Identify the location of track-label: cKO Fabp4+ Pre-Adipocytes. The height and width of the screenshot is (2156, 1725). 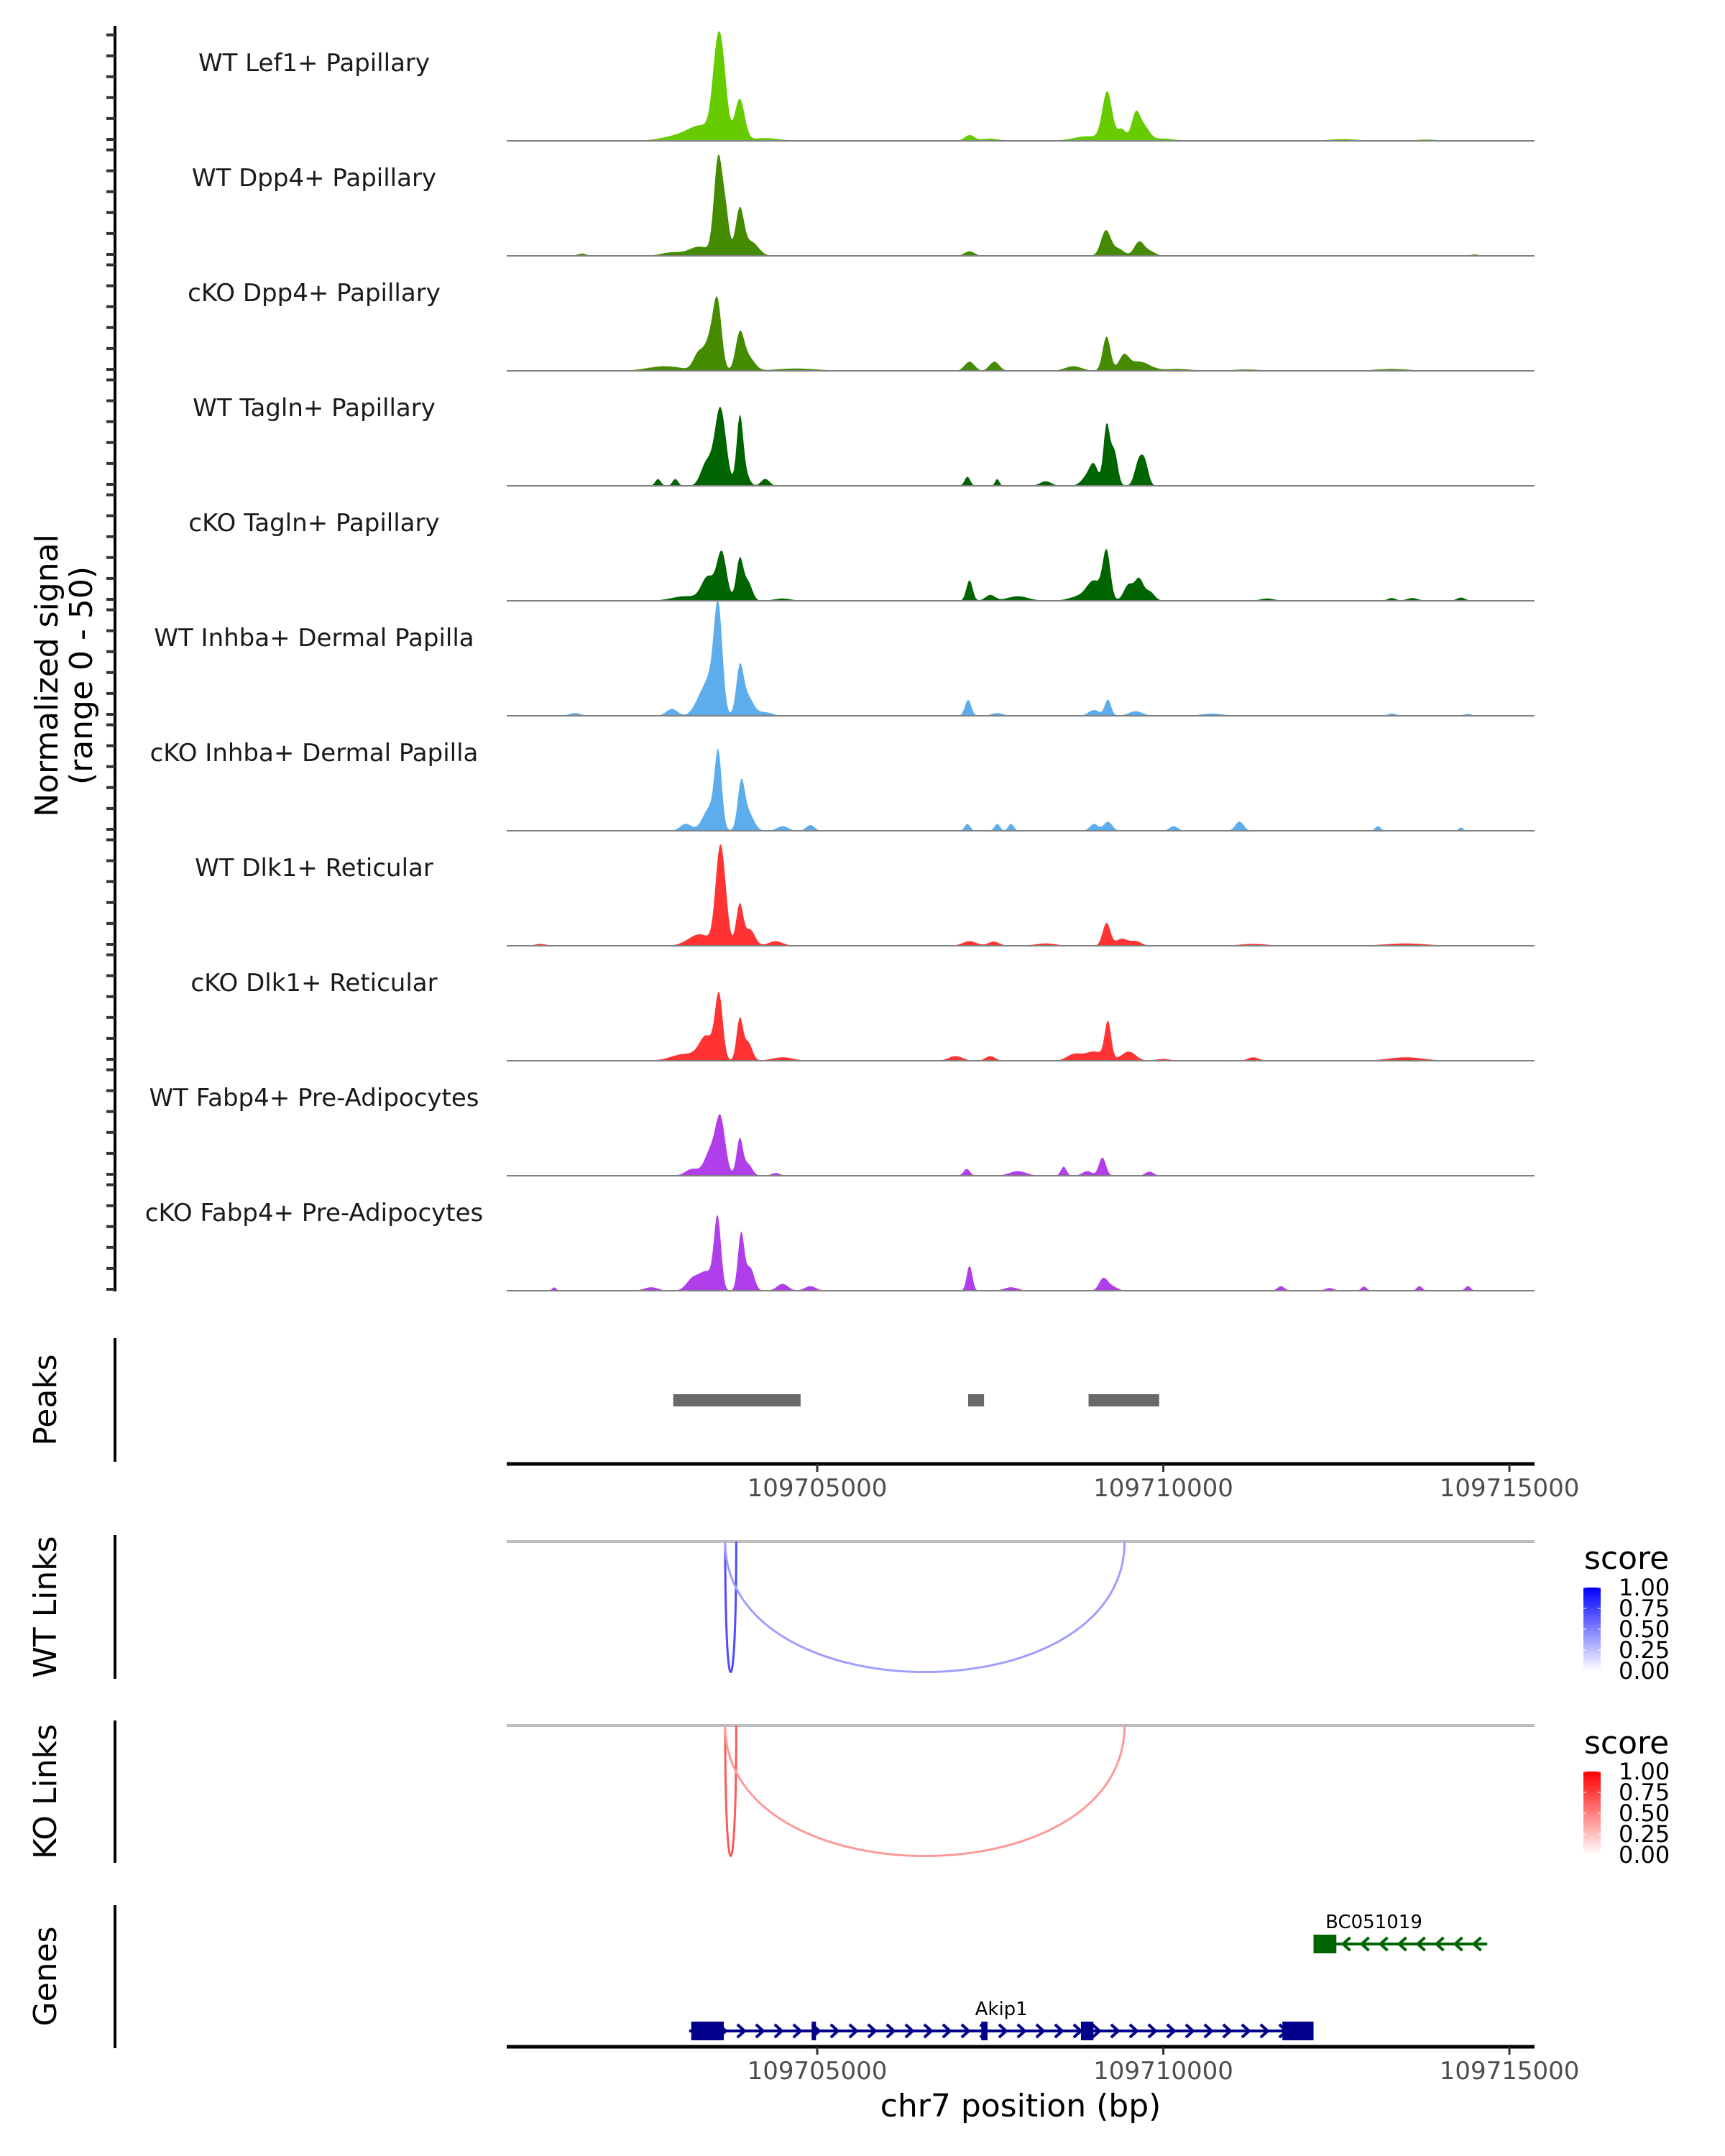
(314, 1213).